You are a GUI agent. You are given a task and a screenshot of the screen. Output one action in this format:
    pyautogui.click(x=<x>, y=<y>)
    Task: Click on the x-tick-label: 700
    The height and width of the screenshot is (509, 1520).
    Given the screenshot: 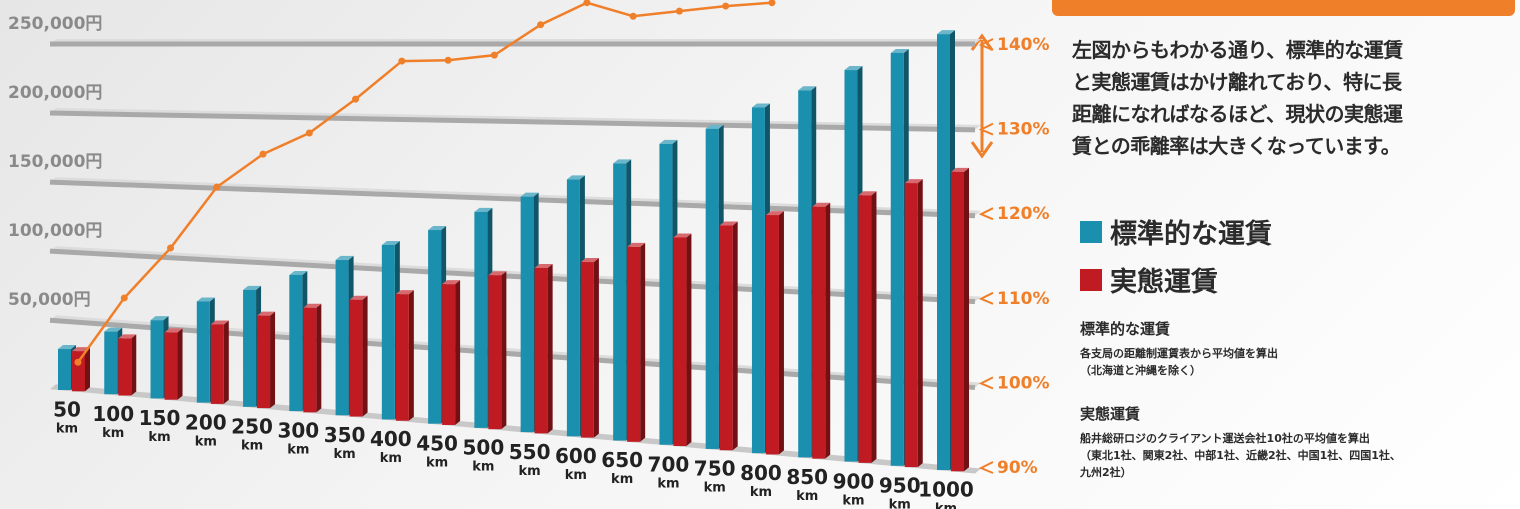 What is the action you would take?
    pyautogui.click(x=669, y=464)
    